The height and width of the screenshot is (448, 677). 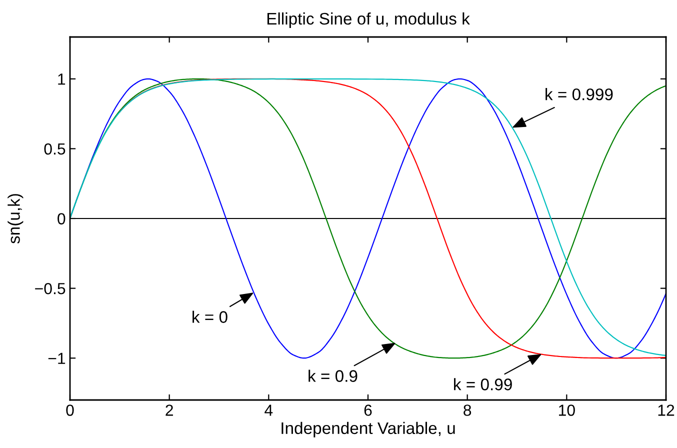 What do you see at coordinates (16, 219) in the screenshot?
I see `y-axis-title: sn(u,k)` at bounding box center [16, 219].